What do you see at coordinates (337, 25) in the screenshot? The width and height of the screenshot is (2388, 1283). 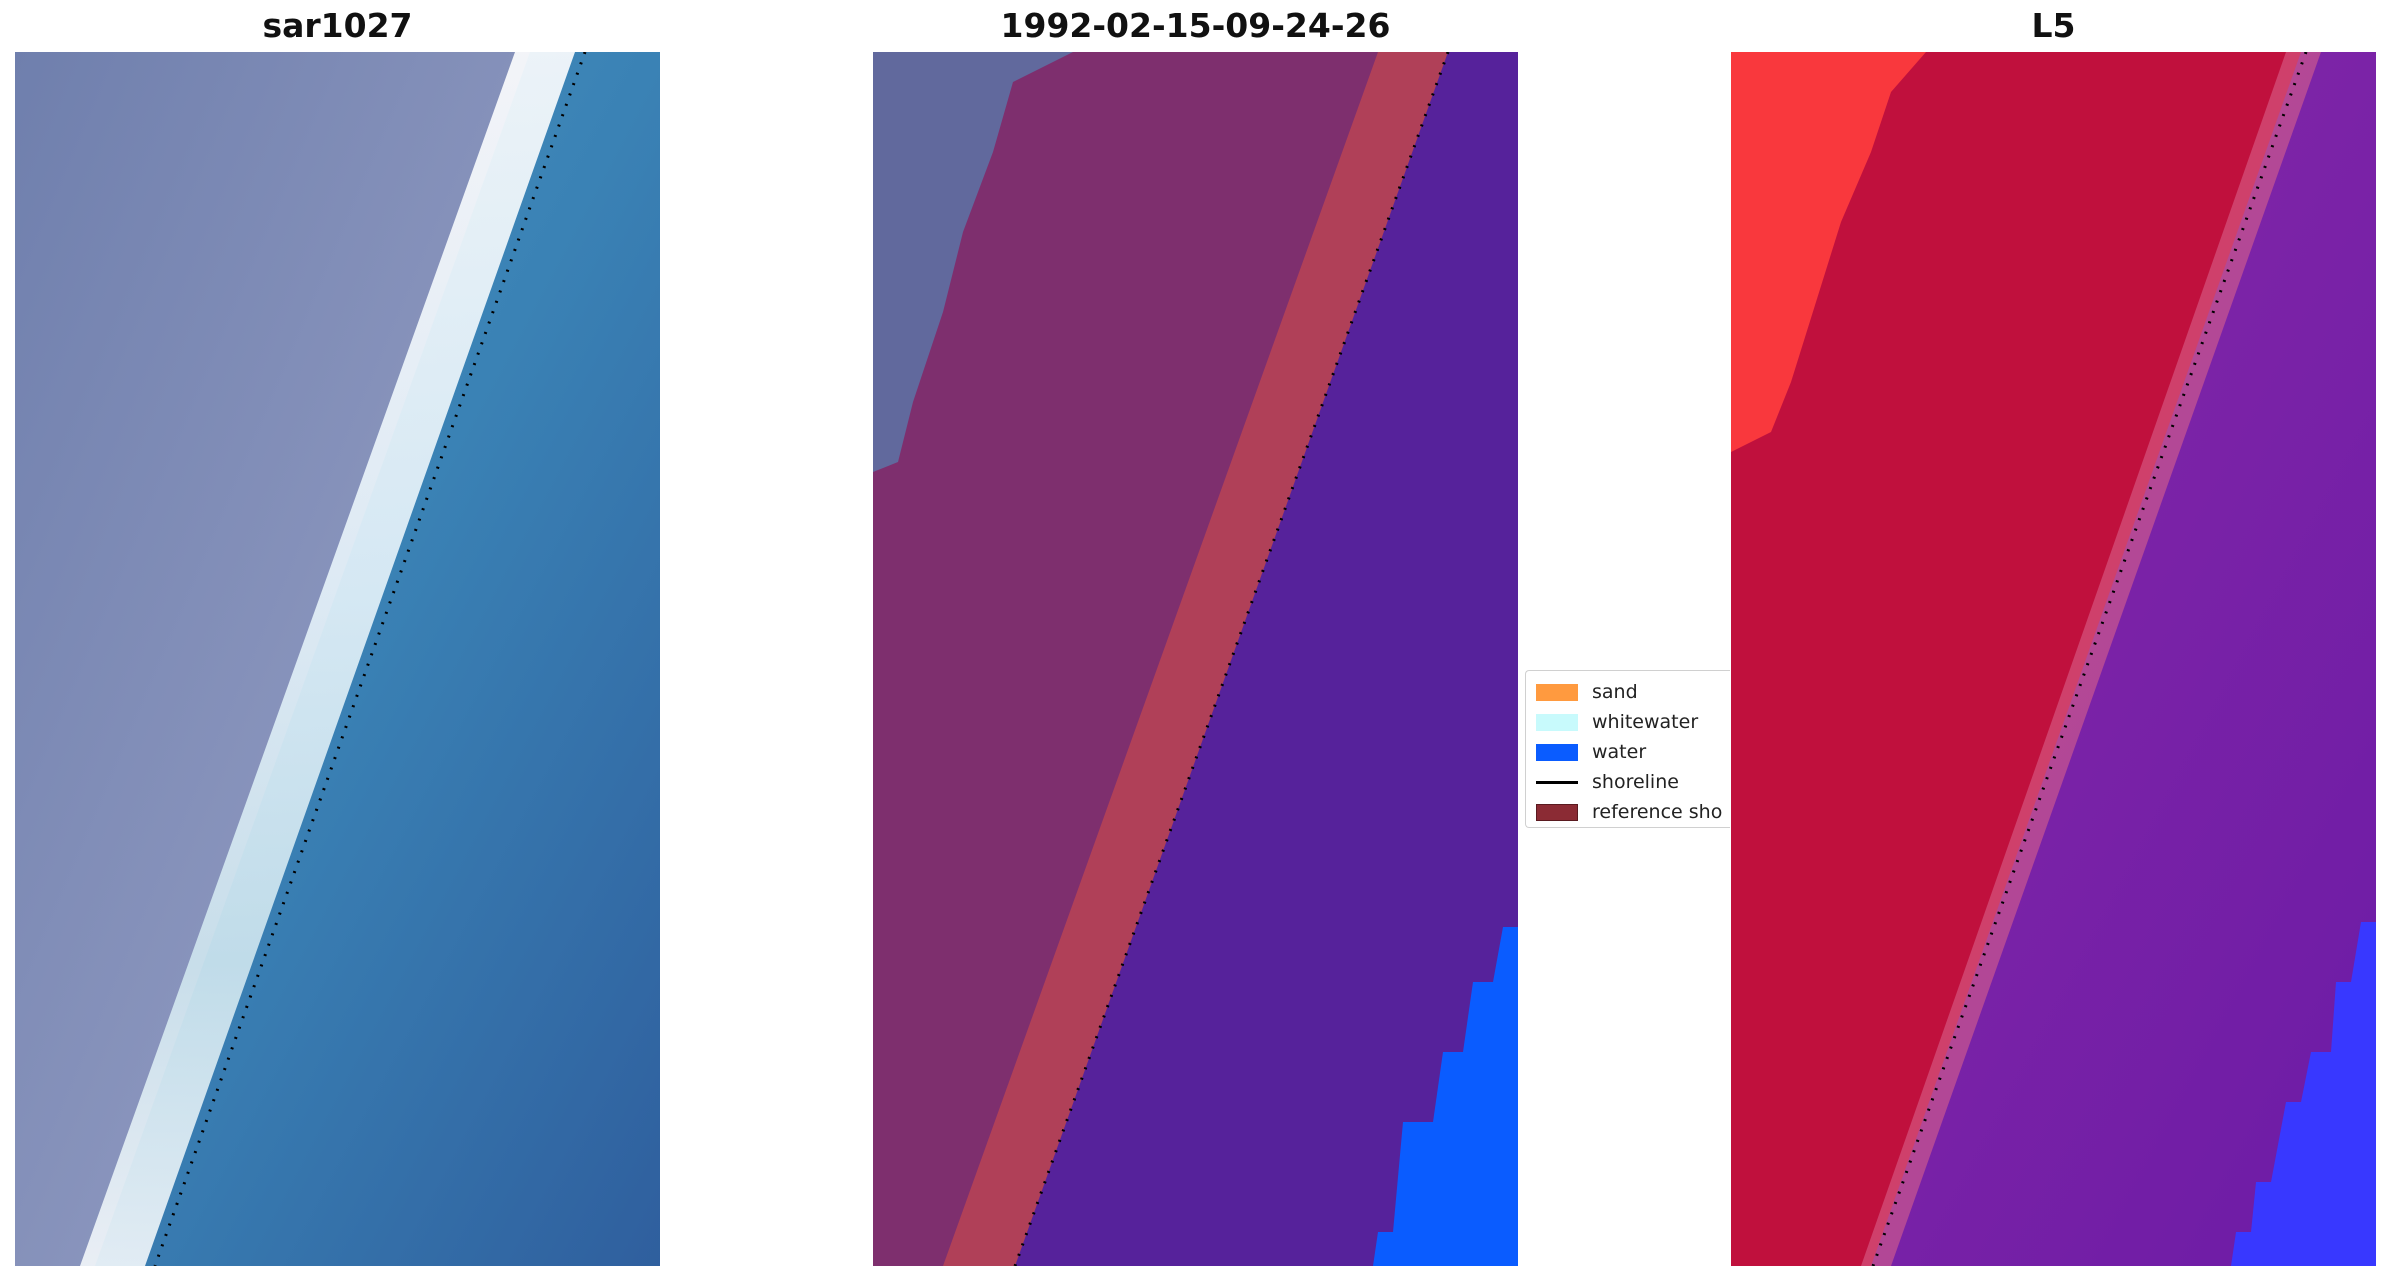 I see `panel-title-sar: sar1027` at bounding box center [337, 25].